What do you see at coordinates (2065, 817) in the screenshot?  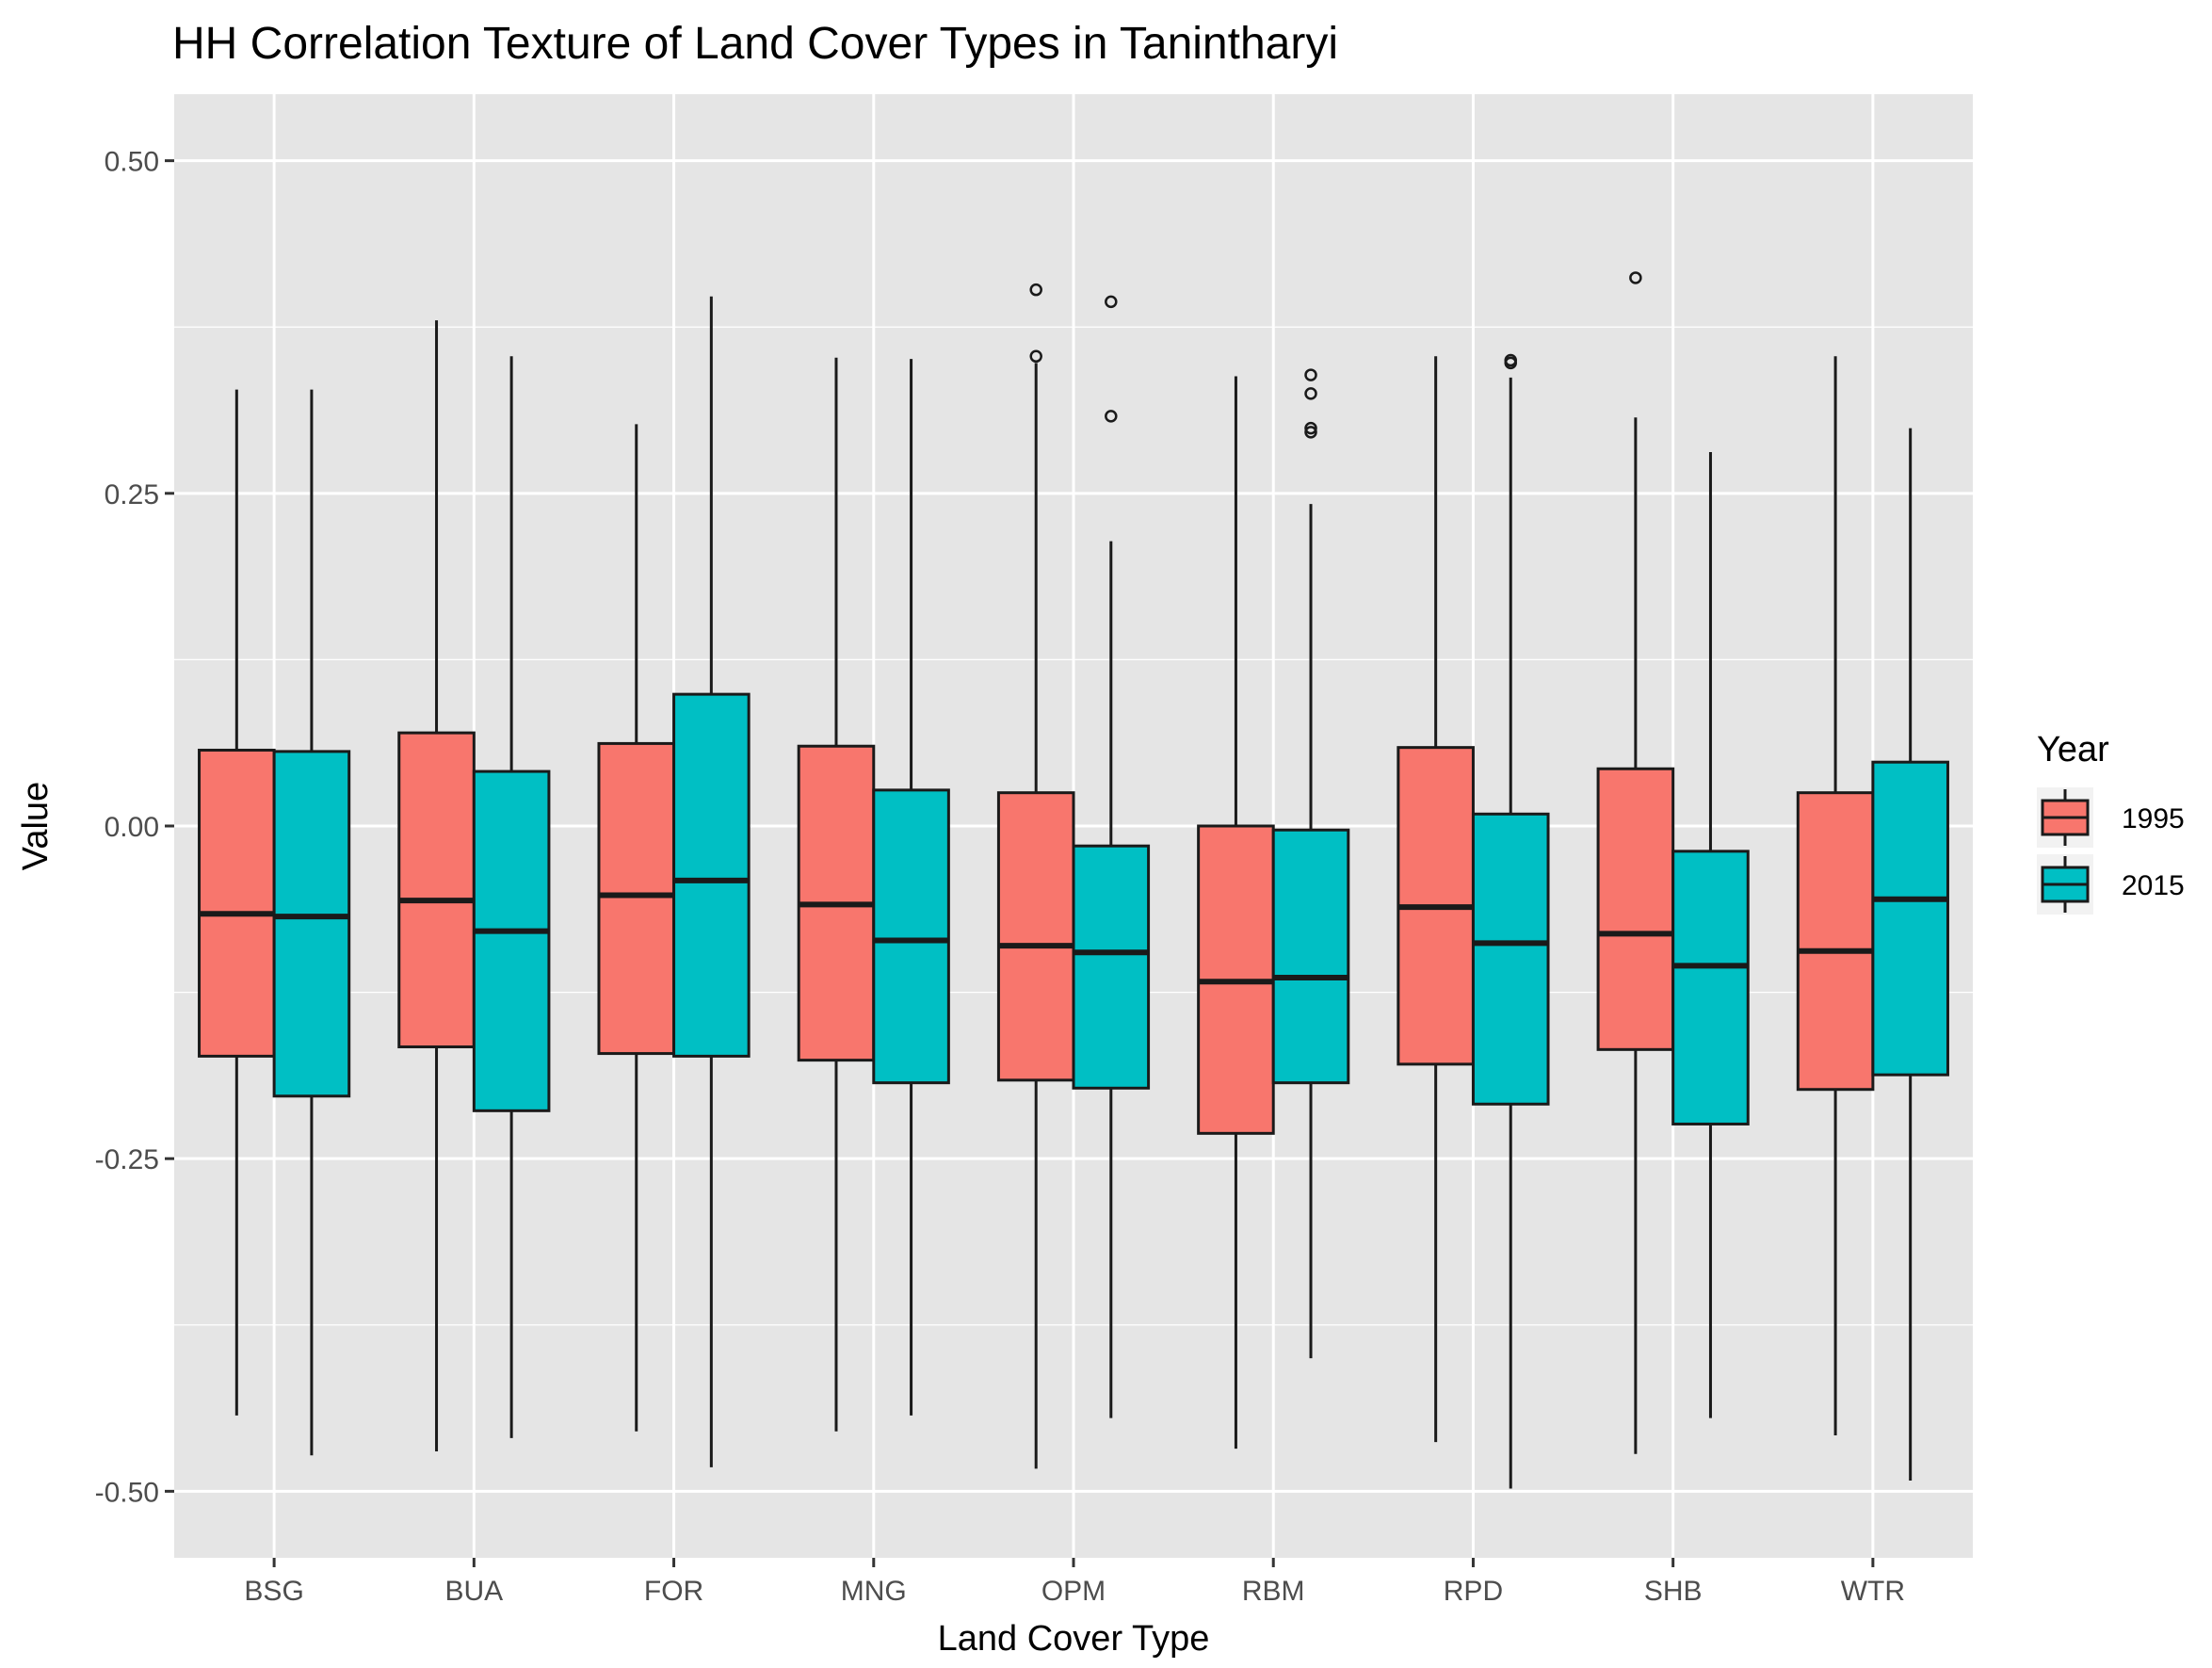 I see `legend-key-1995` at bounding box center [2065, 817].